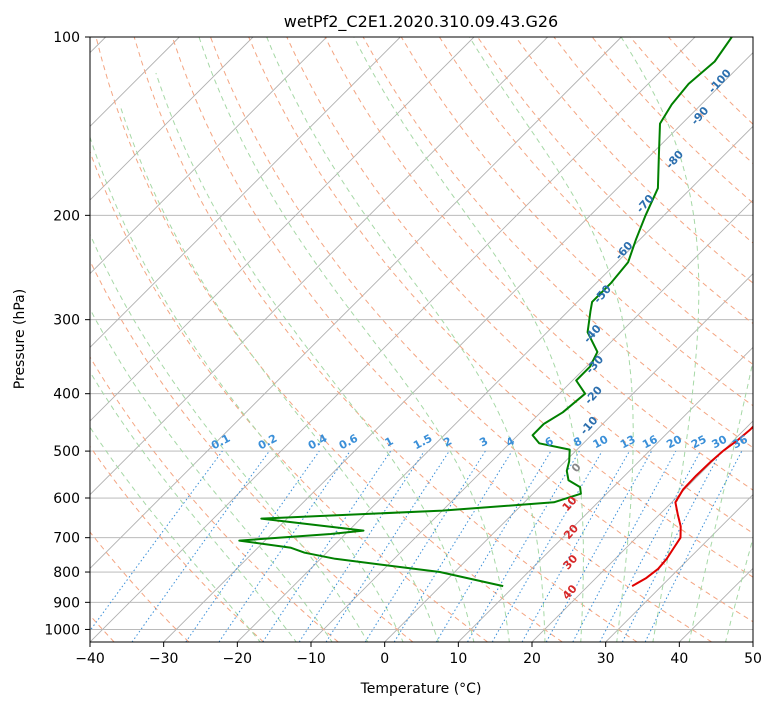 This screenshot has width=775, height=708. I want to click on x-tick-label: 30, so click(606, 659).